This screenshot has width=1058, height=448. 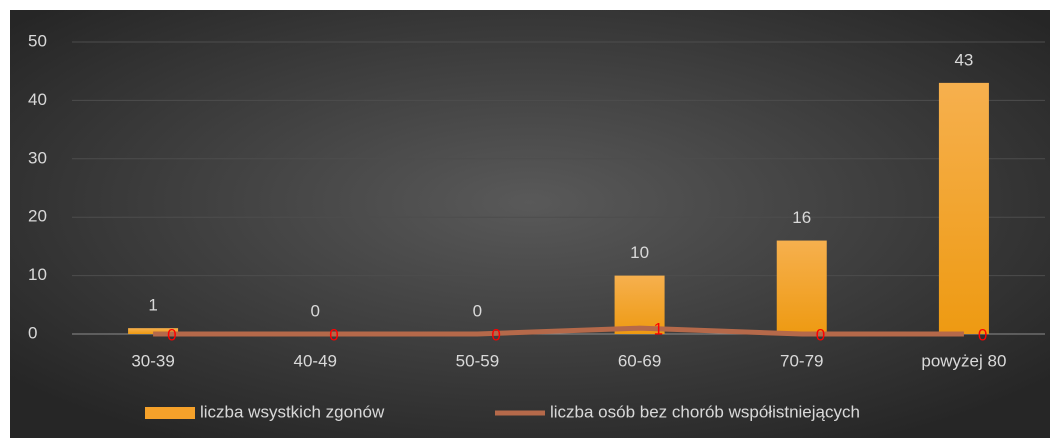 What do you see at coordinates (37, 99) in the screenshot?
I see `y-tick-label: 40` at bounding box center [37, 99].